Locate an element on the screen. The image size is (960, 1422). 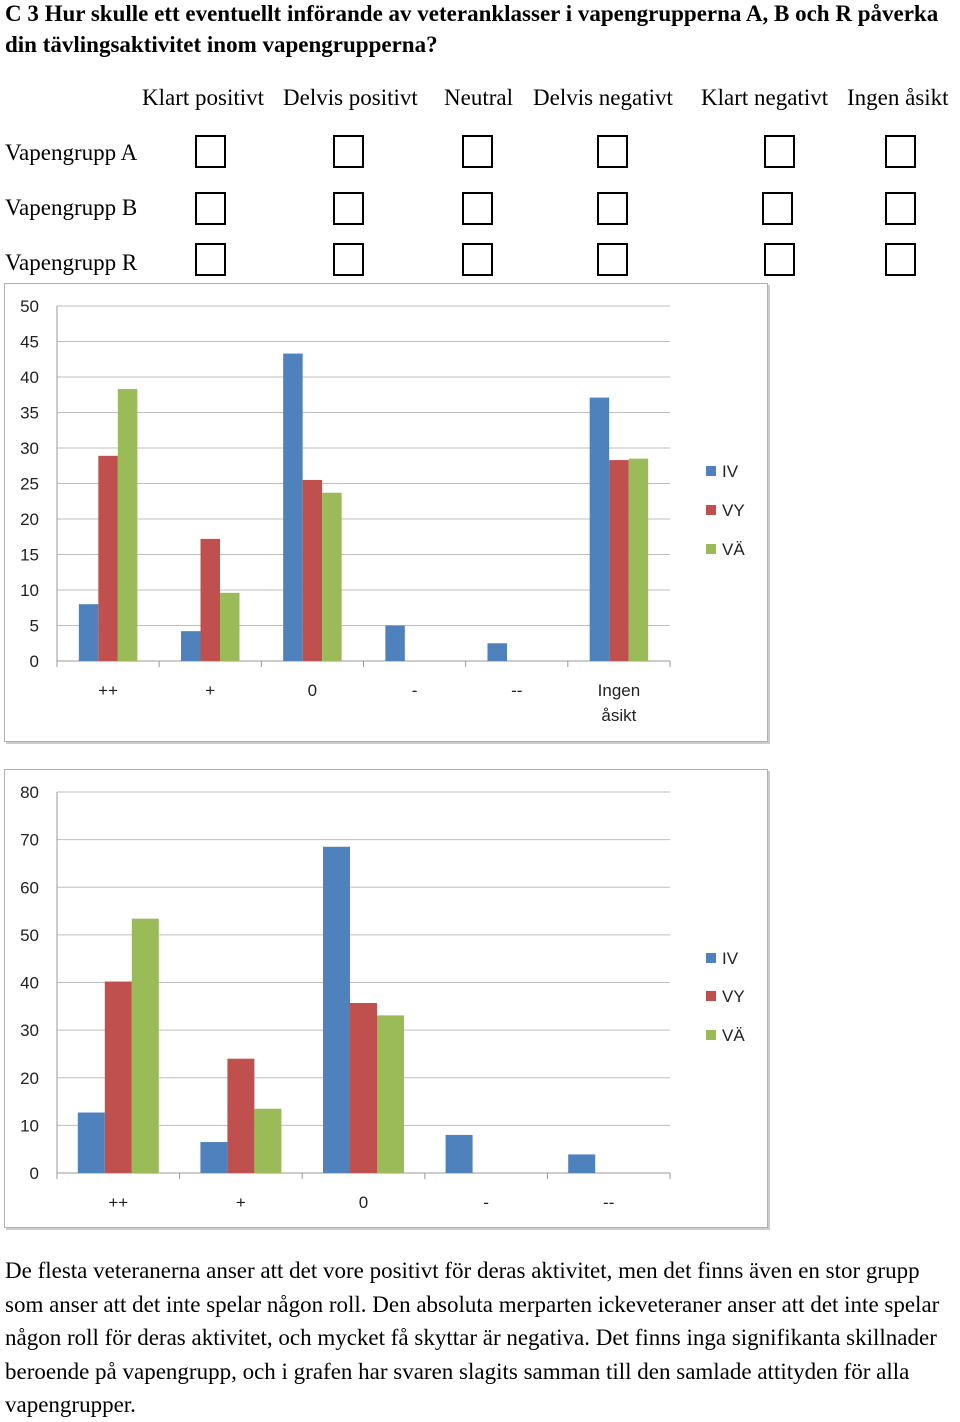
checkbox-b-delvis-negativt is located at coordinates (612, 208).